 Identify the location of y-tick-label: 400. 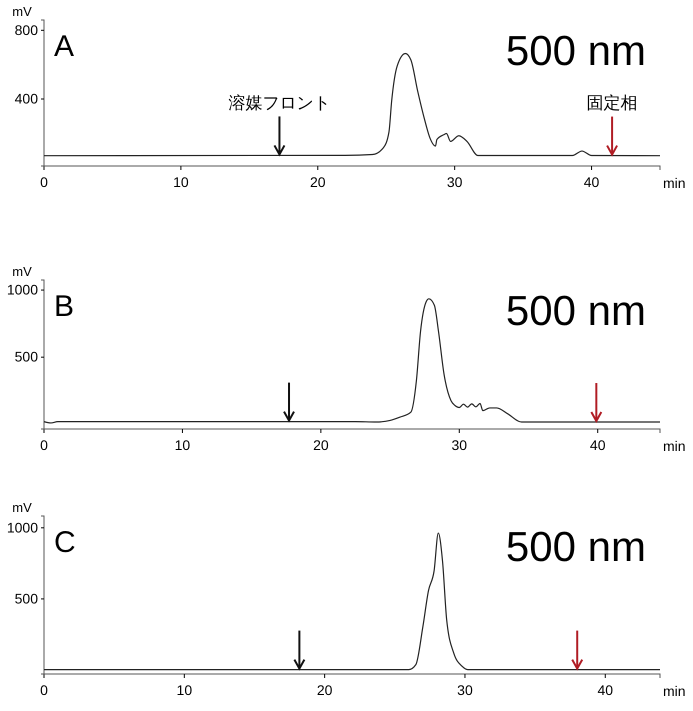
(26, 98).